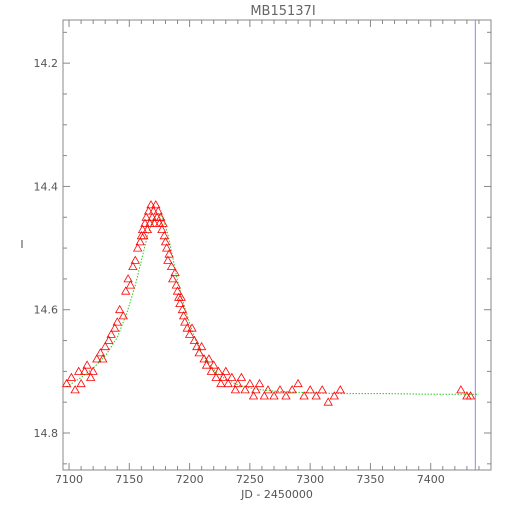 This screenshot has width=510, height=510. Describe the element at coordinates (276, 494) in the screenshot. I see `x-axis-label: JD - 2450000` at that location.